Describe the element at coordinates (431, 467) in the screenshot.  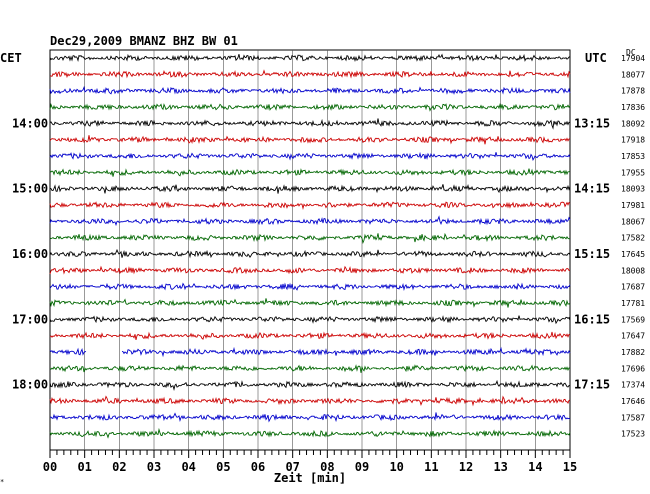
I see `x-tick-label: 11` at that location.